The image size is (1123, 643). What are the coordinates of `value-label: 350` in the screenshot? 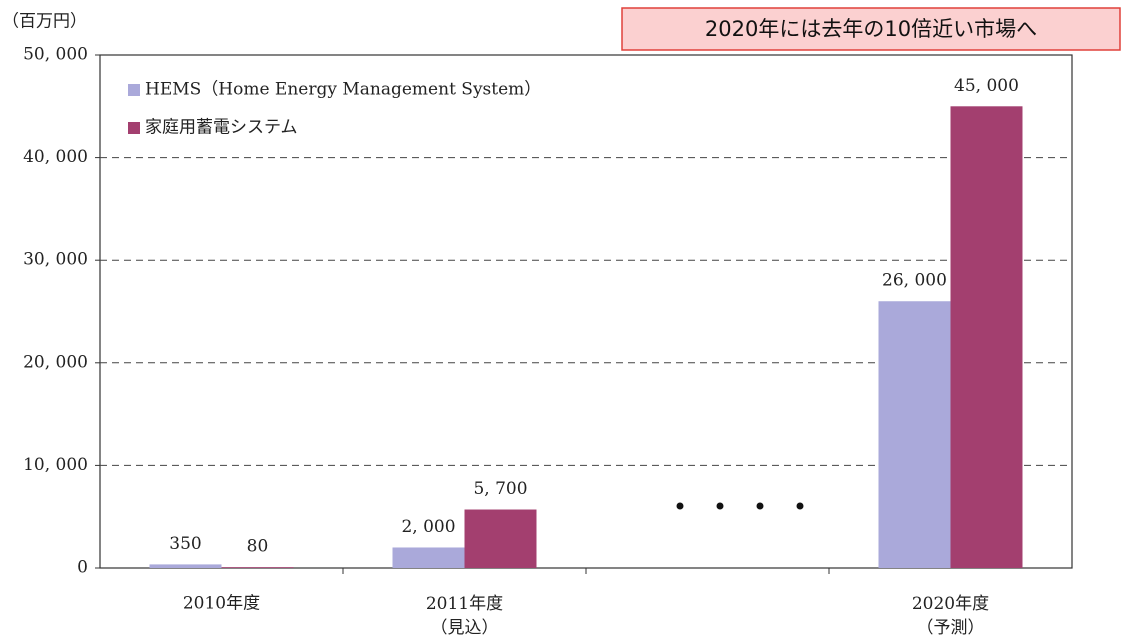 It's located at (185, 544).